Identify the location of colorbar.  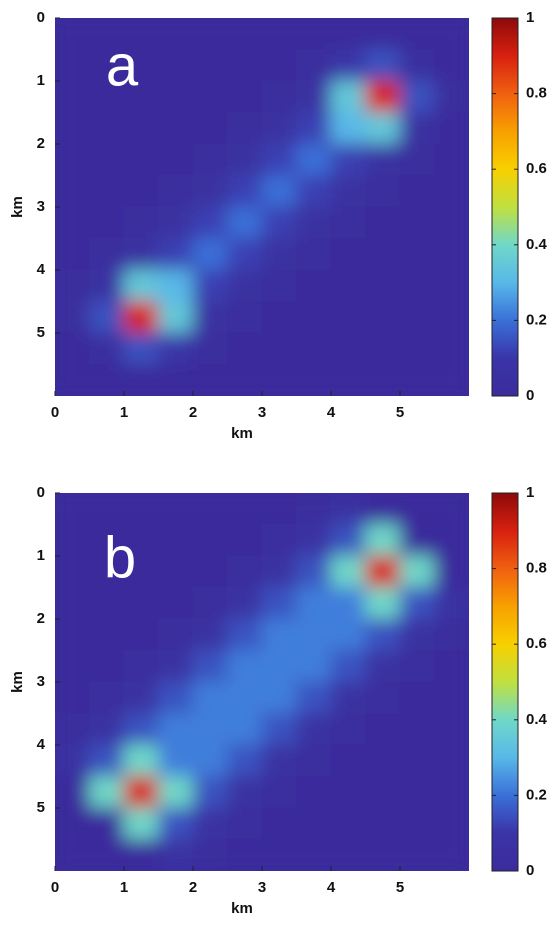
(505, 207).